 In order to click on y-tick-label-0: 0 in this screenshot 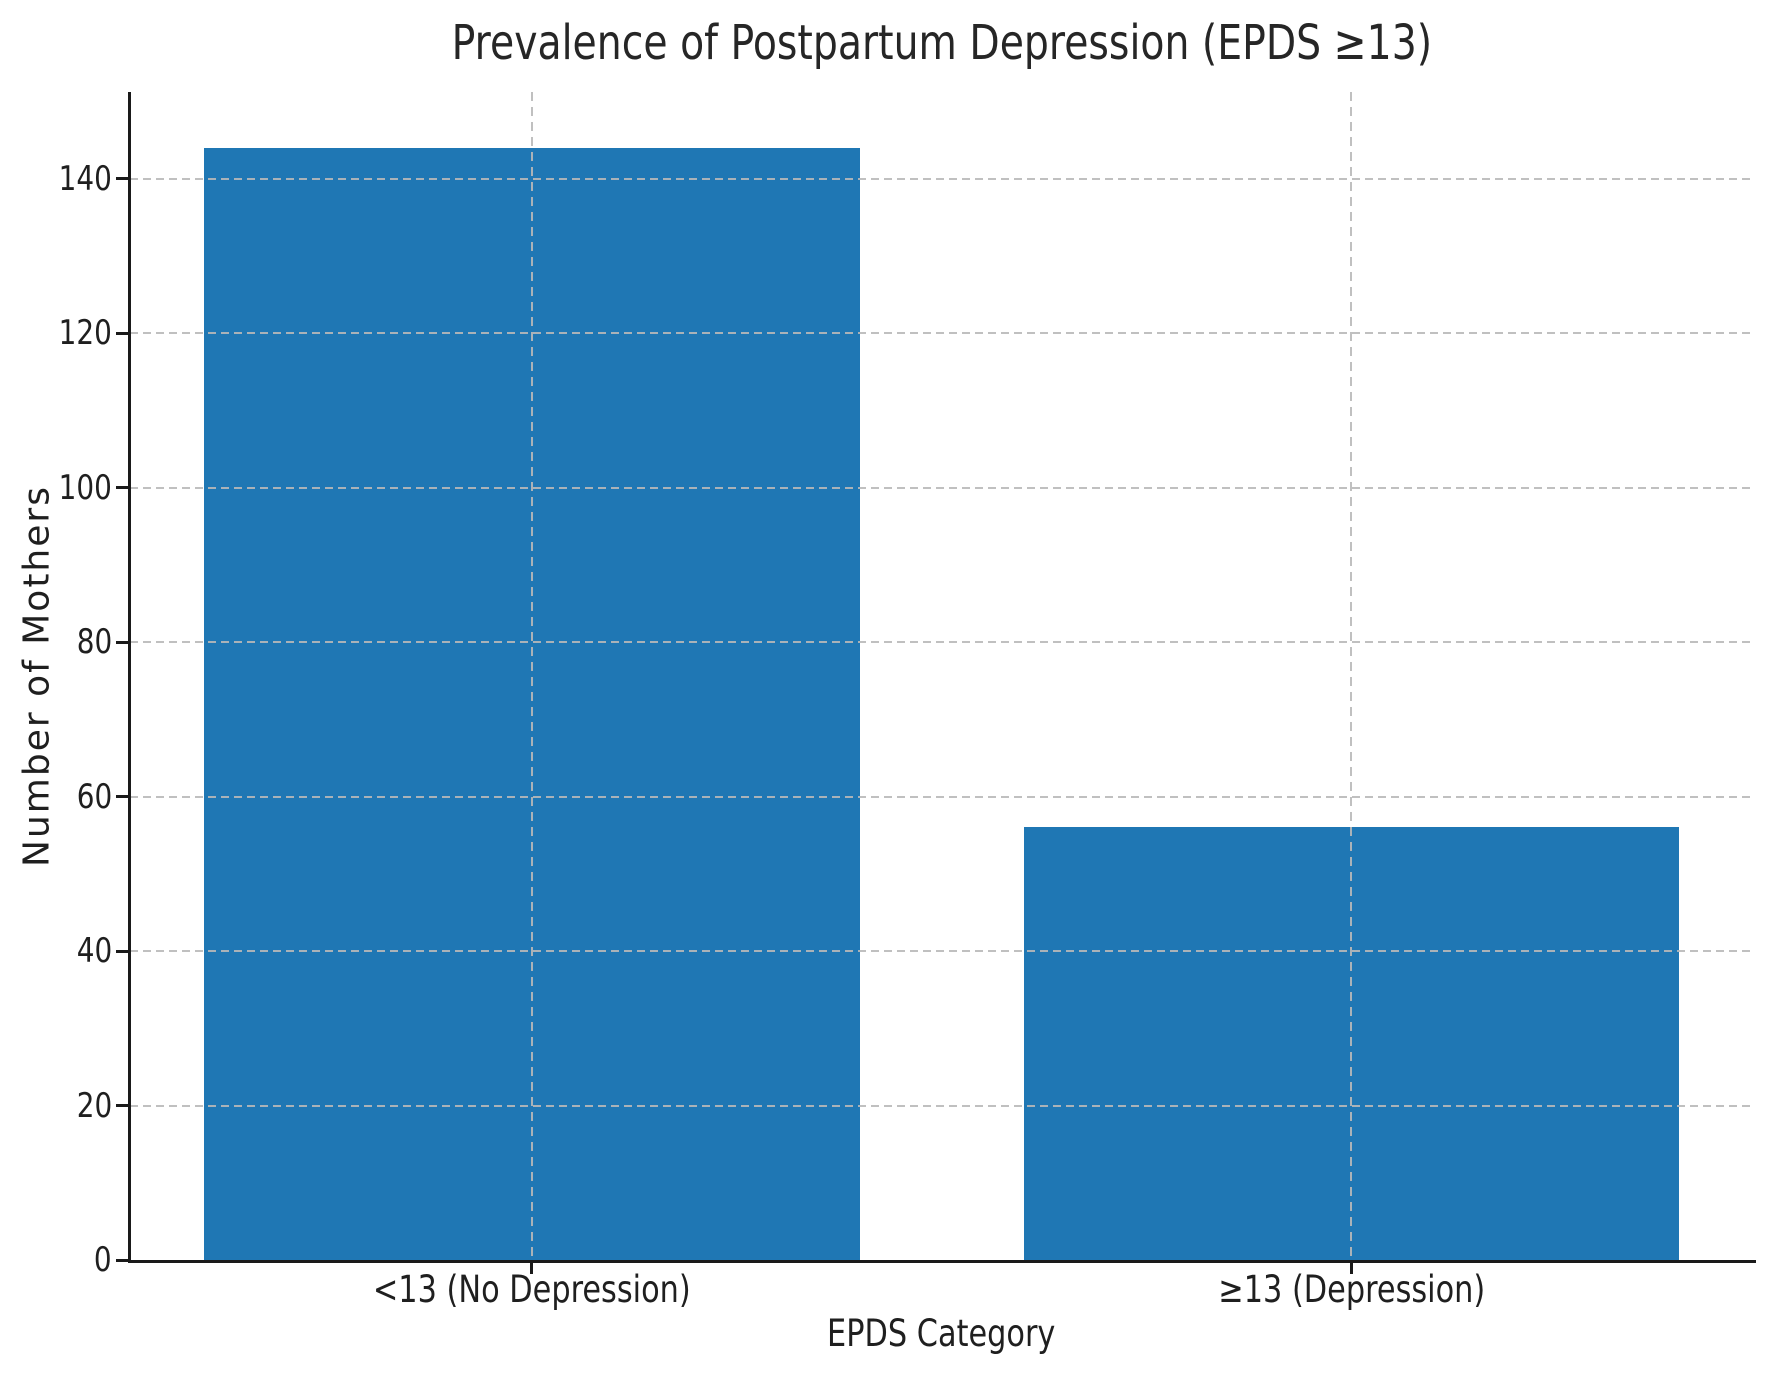, I will do `click(56, 1260)`.